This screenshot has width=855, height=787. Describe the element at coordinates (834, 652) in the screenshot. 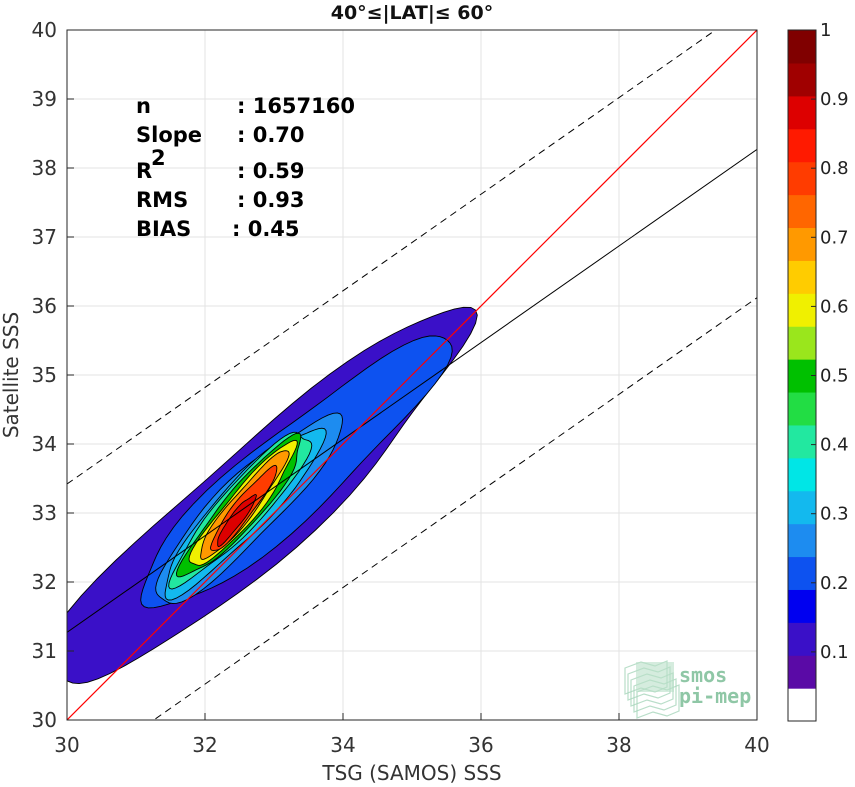

I see `colorbar-tick-label: 0.1` at that location.